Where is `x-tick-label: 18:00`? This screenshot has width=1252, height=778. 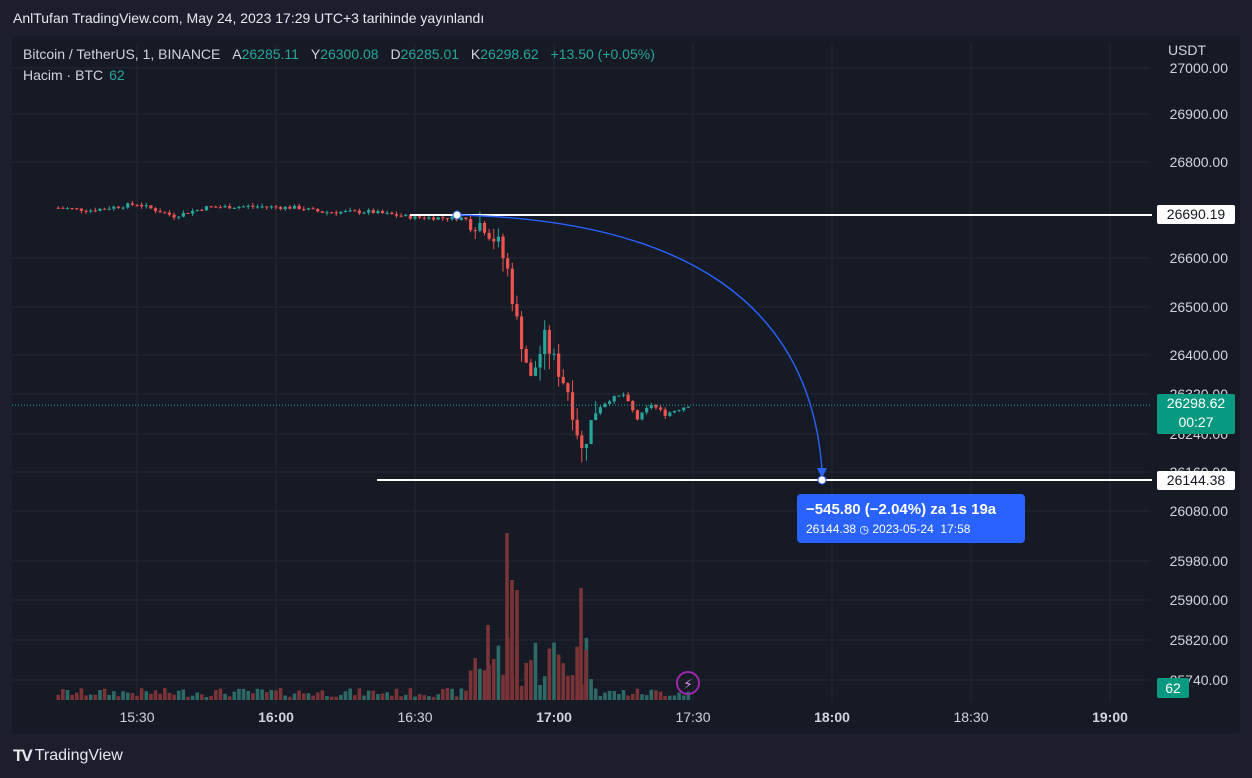
x-tick-label: 18:00 is located at coordinates (832, 717).